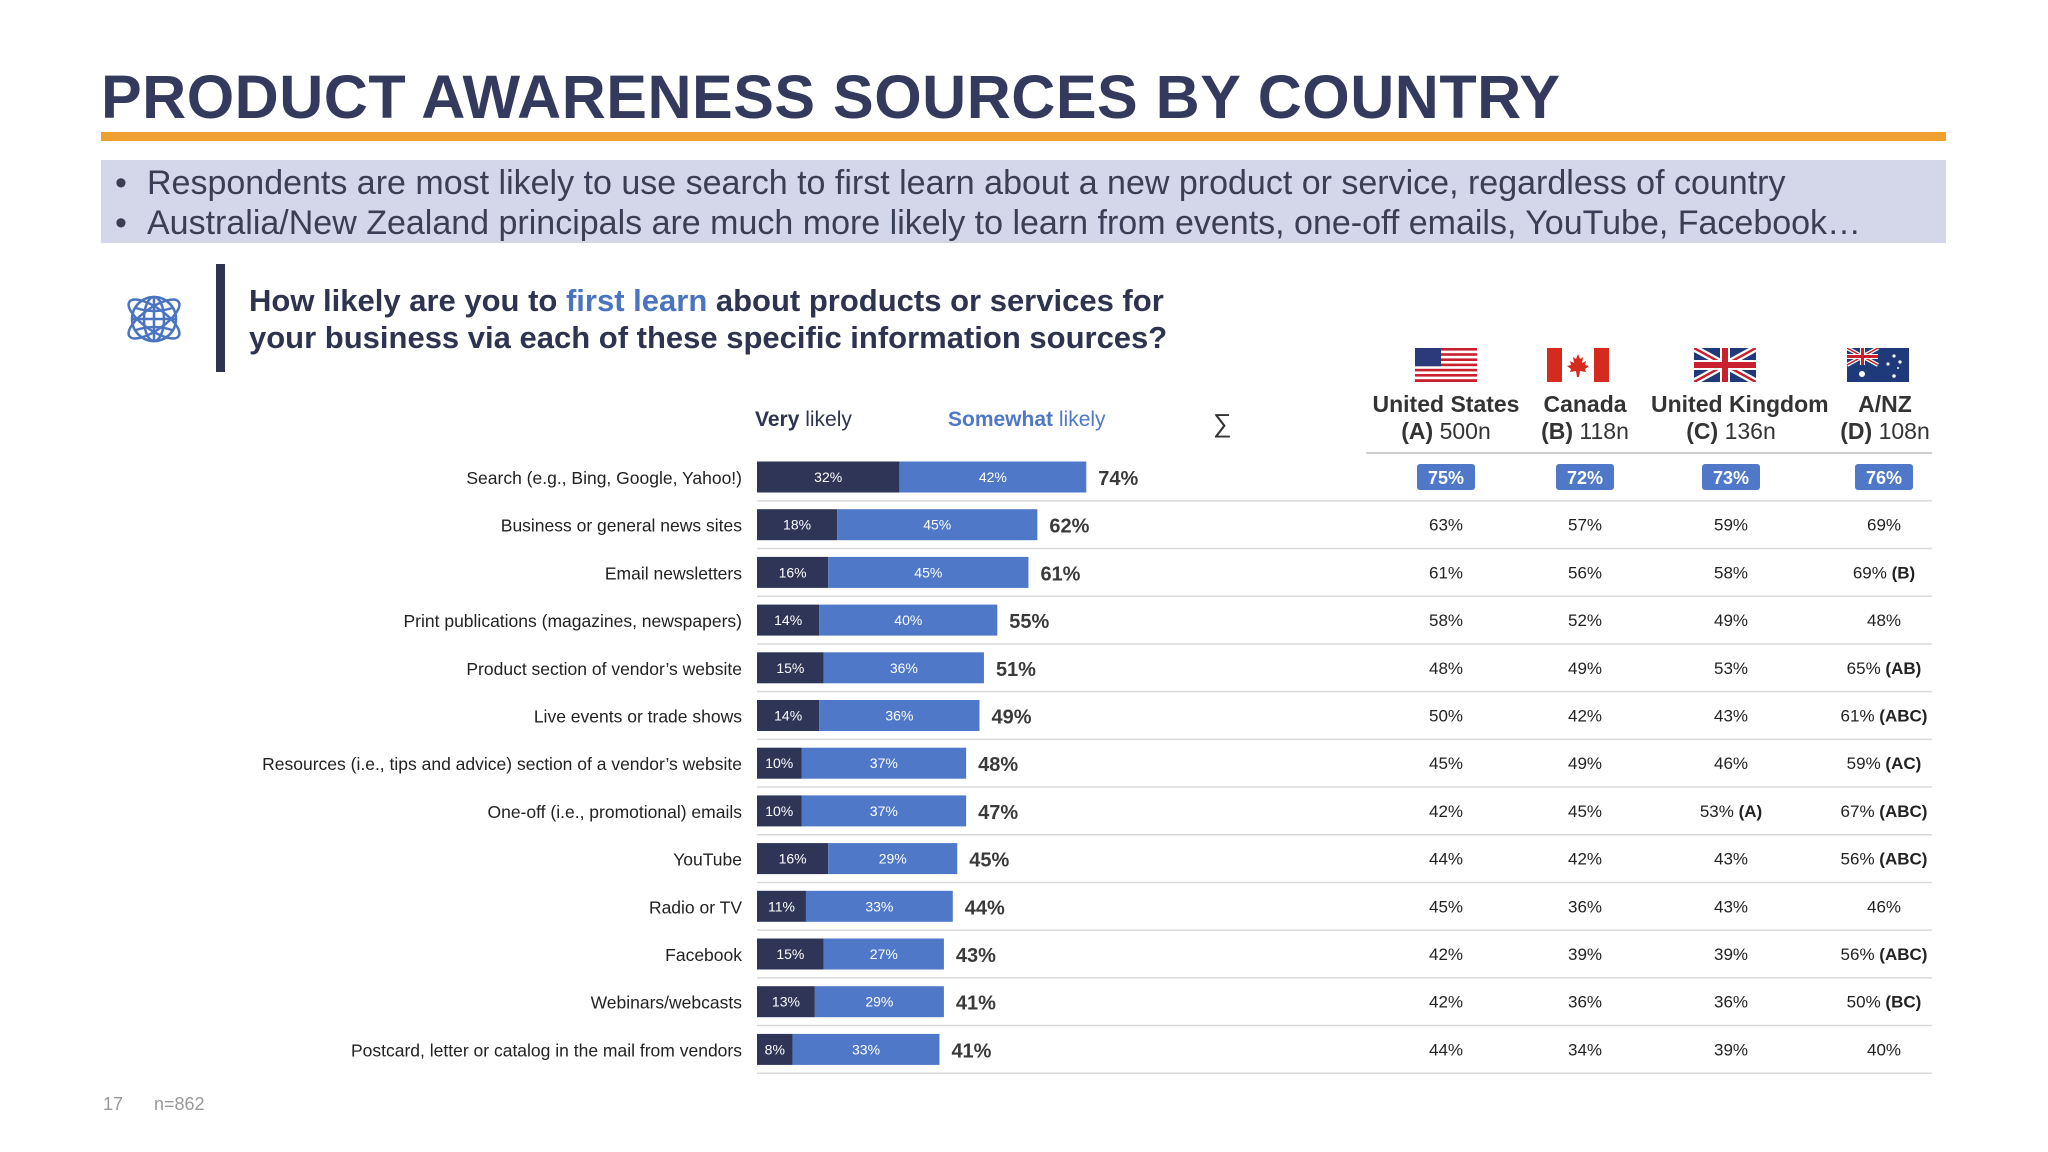  Describe the element at coordinates (1578, 365) in the screenshot. I see `canada-flag-icon` at that location.